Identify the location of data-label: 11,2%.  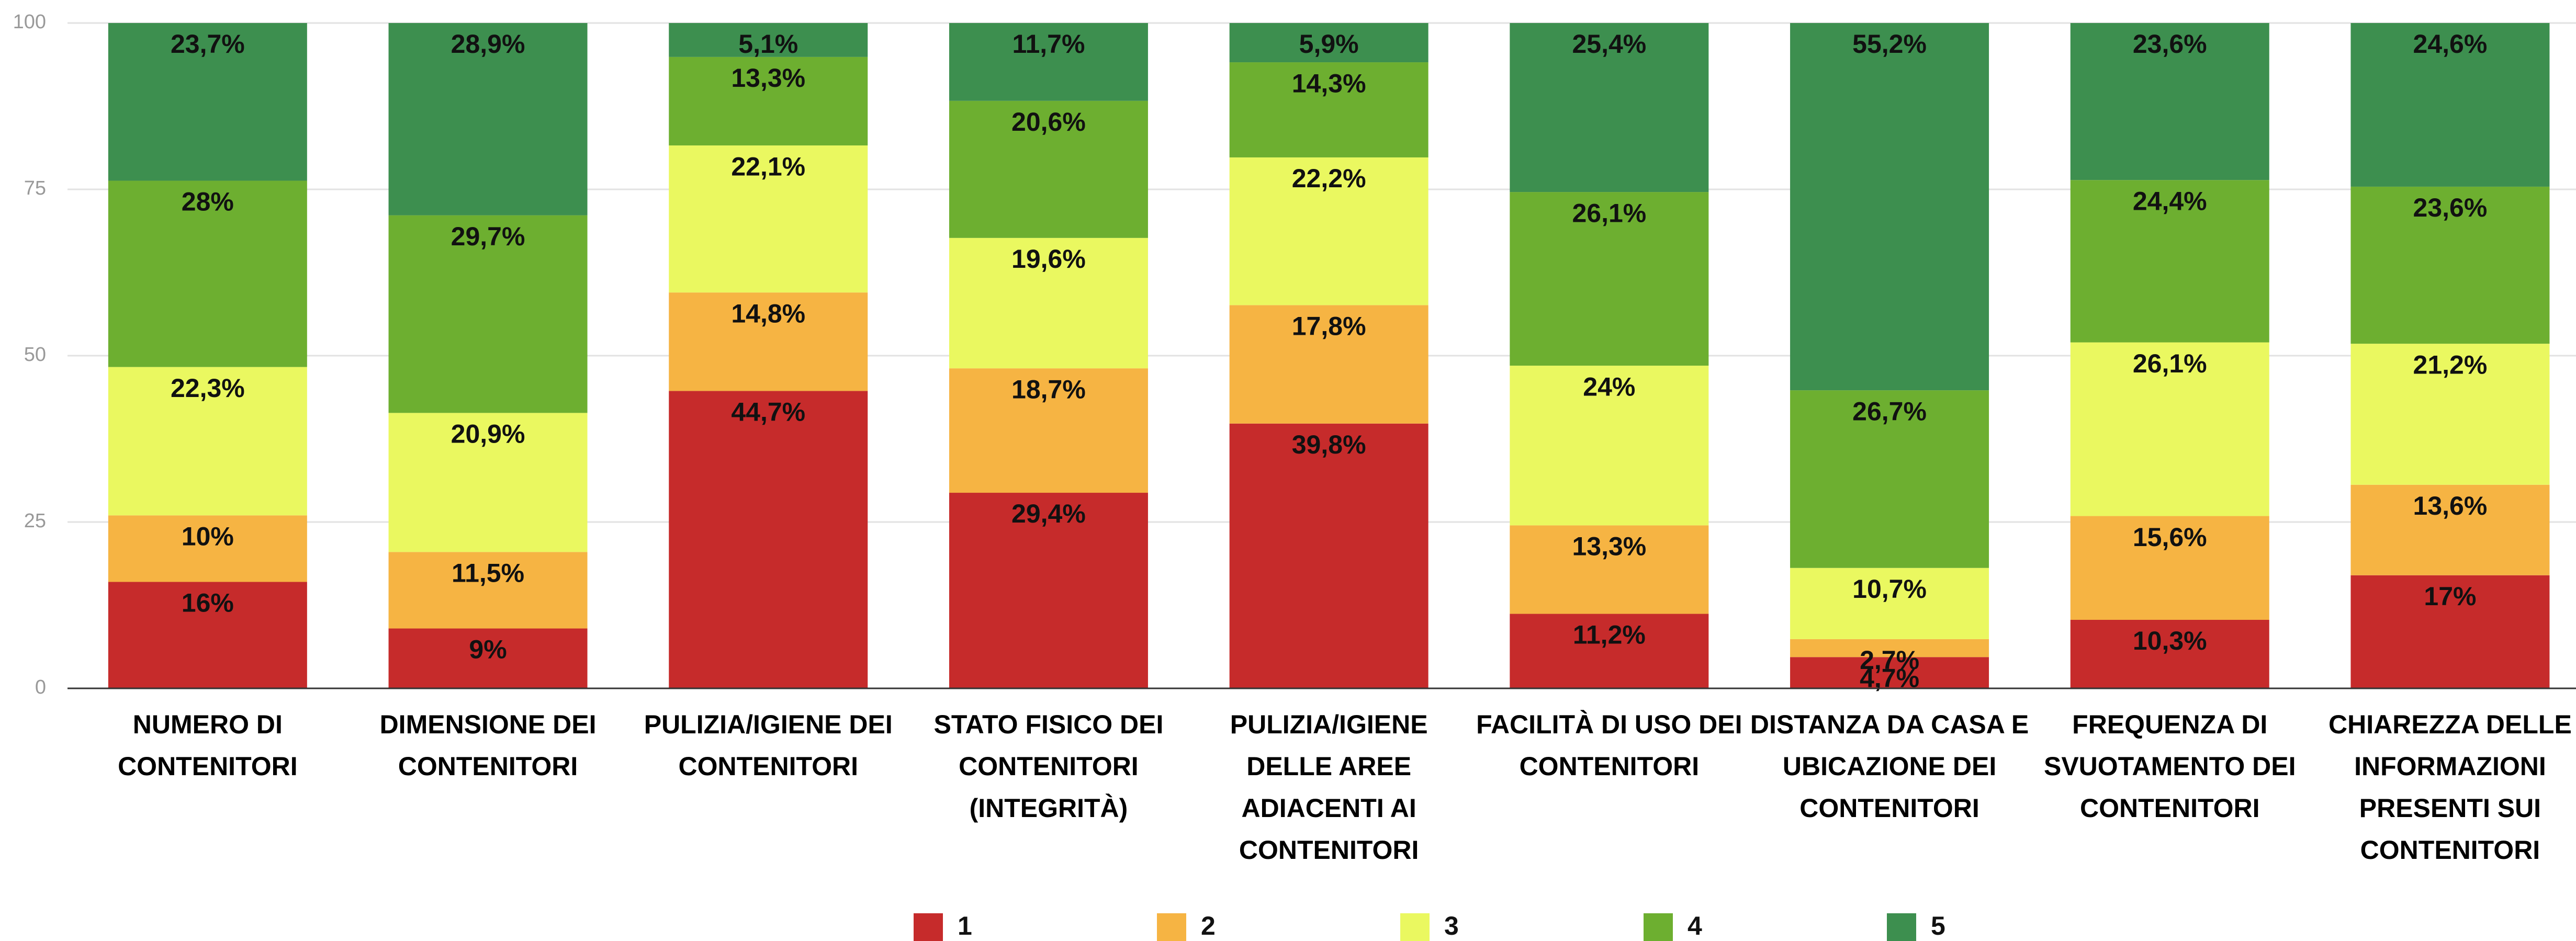
(1609, 635).